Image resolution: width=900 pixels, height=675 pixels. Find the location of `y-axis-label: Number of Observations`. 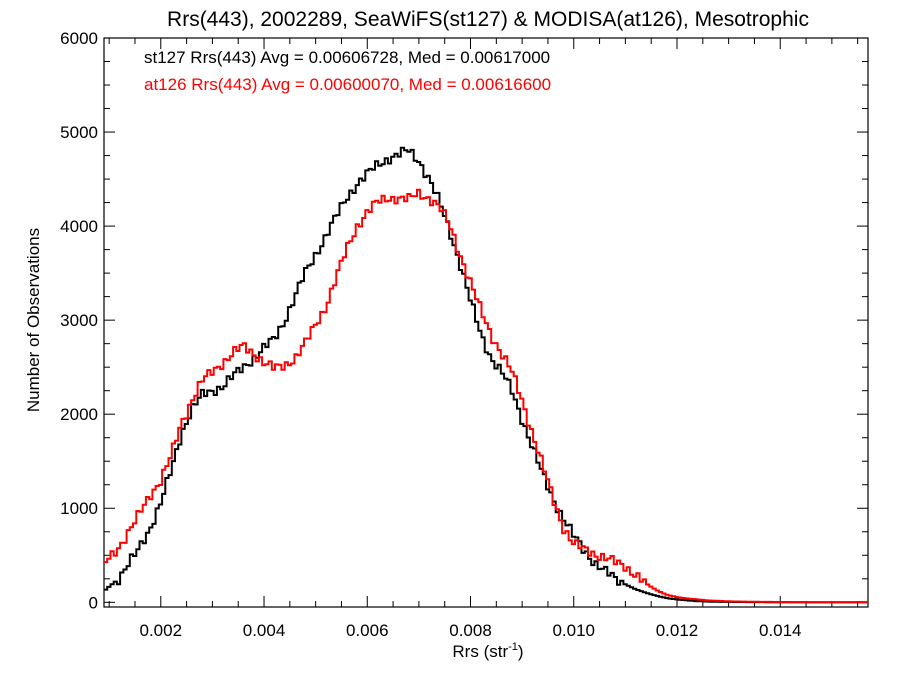

y-axis-label: Number of Observations is located at coordinates (33, 320).